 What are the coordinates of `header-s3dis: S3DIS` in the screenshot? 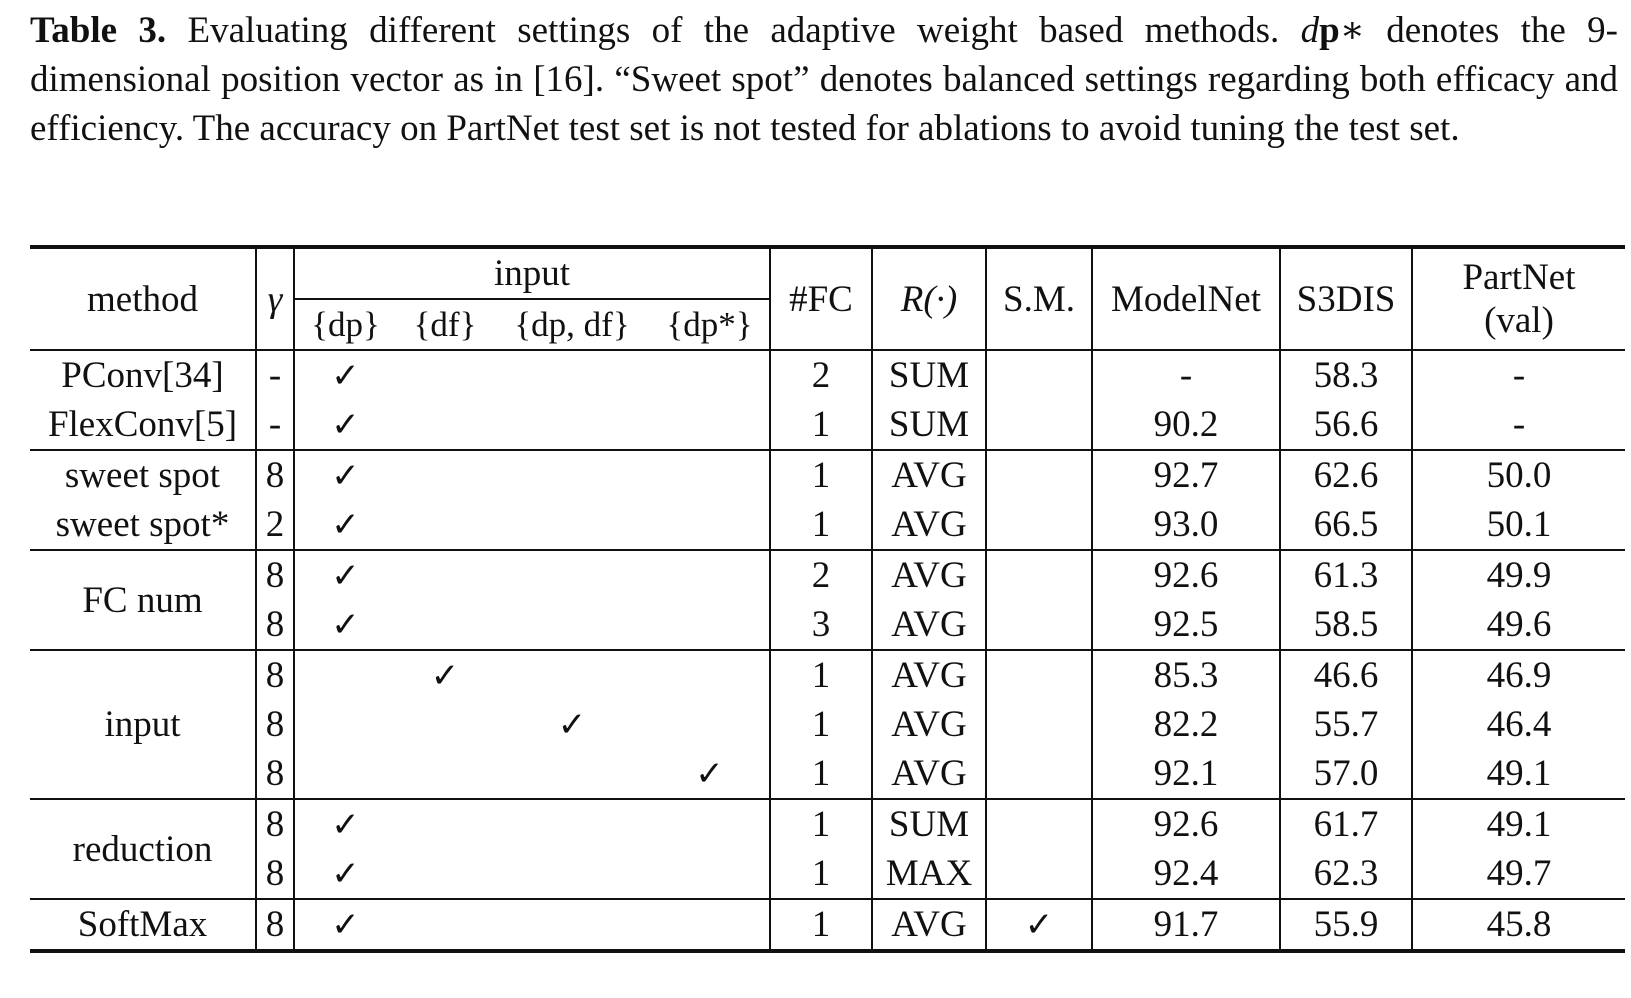 It's located at (1346, 297).